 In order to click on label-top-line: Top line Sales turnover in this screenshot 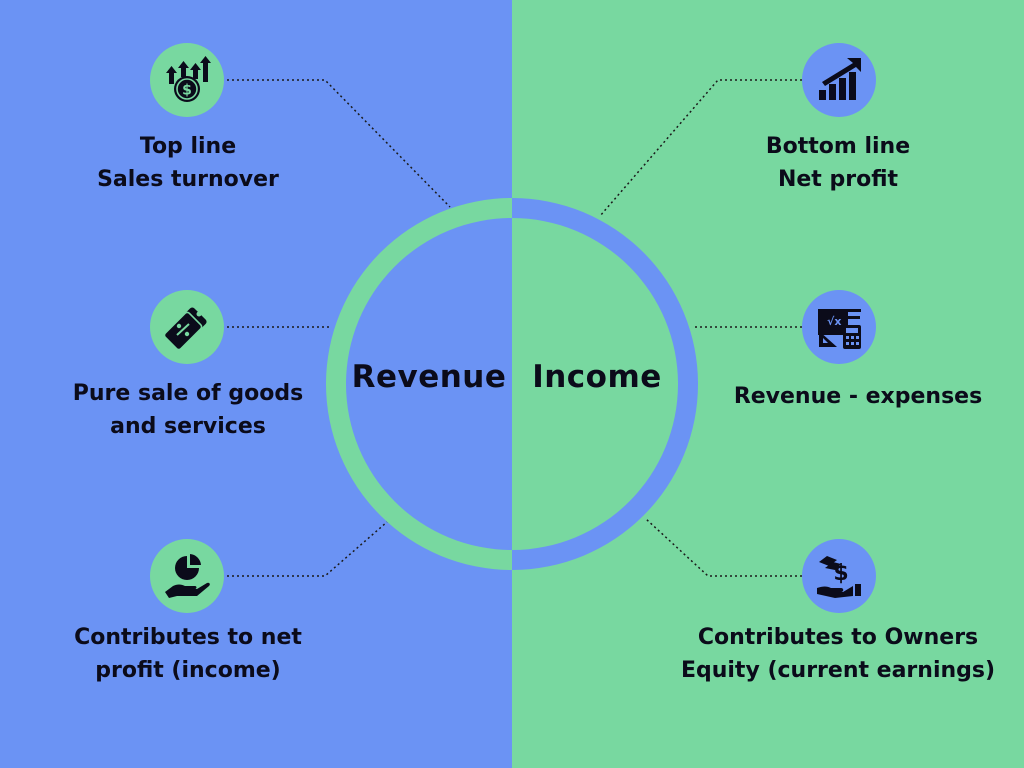, I will do `click(188, 163)`.